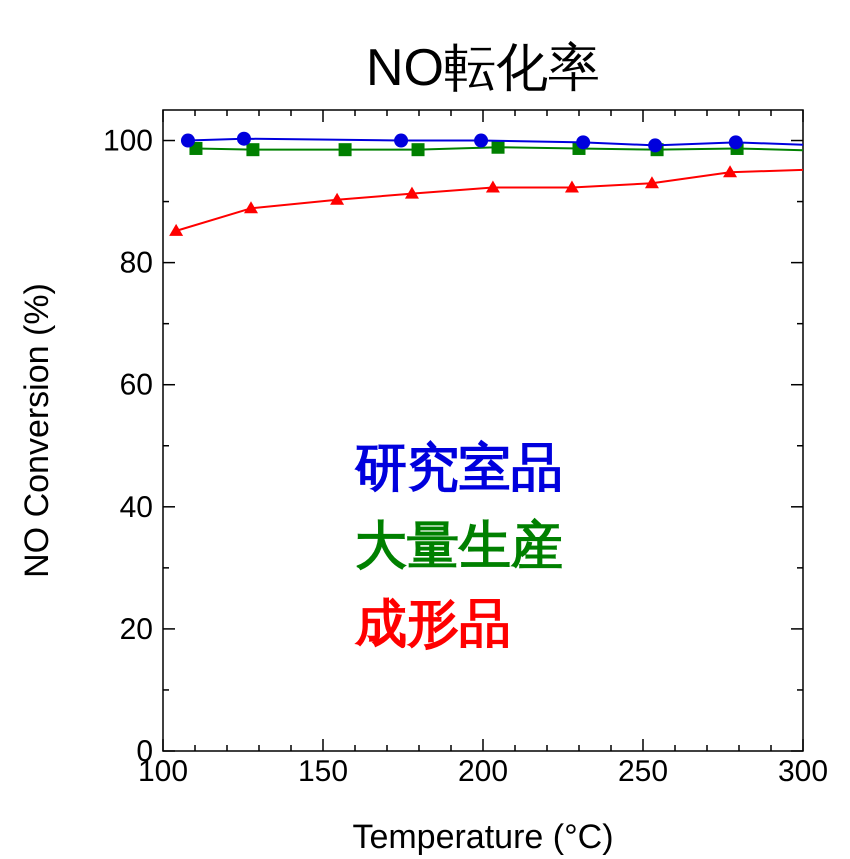 The width and height of the screenshot is (850, 859). I want to click on y-tick-label: 80, so click(136, 263).